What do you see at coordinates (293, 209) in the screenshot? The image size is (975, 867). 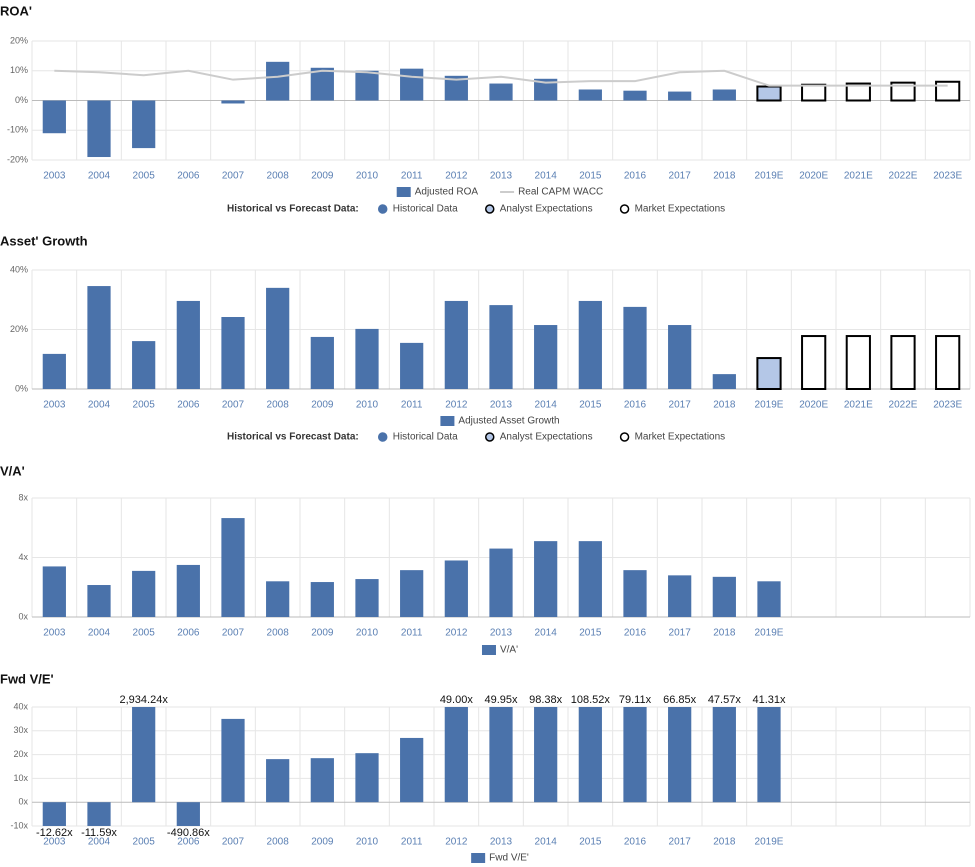 I see `forecast-legend-title: Historical vs Forecast Data:` at bounding box center [293, 209].